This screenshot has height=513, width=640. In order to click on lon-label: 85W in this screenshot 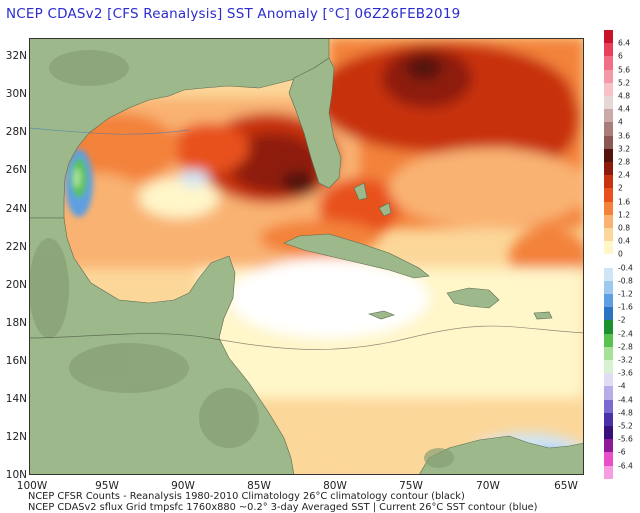, I will do `click(259, 486)`.